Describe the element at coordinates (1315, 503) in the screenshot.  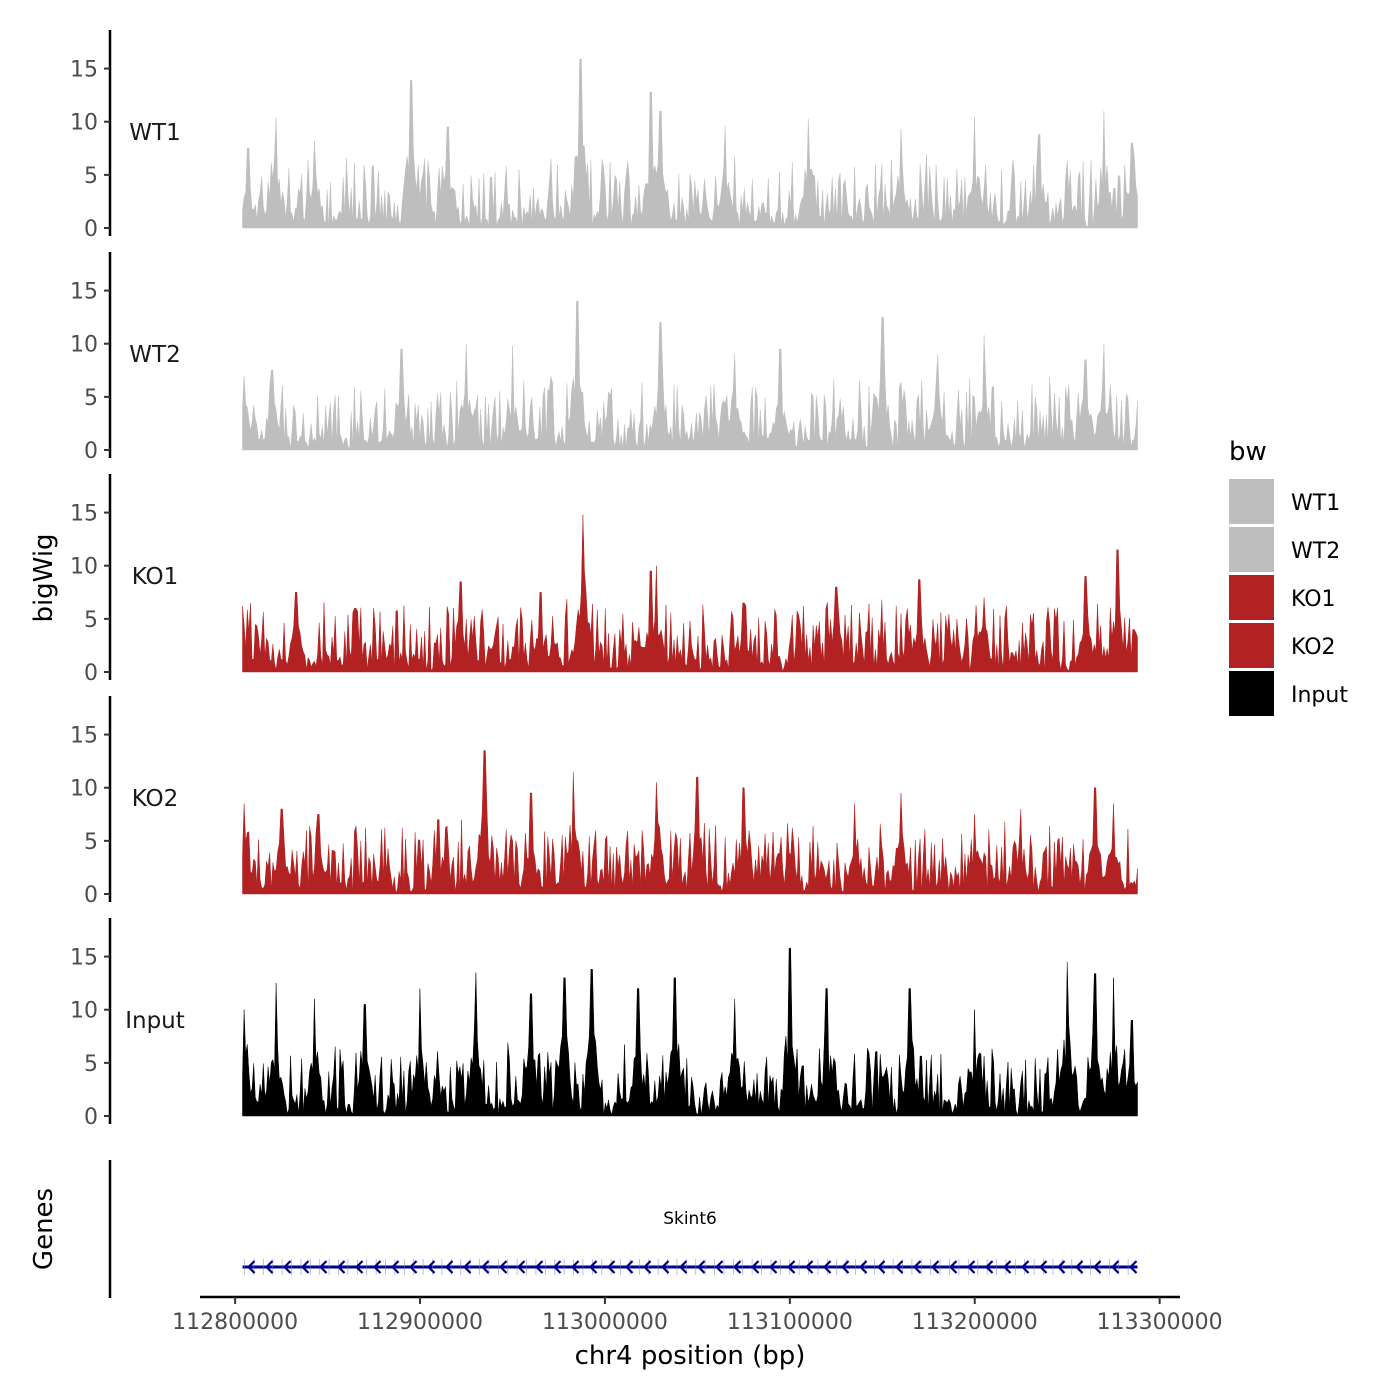
I see `legend-label: WT1` at that location.